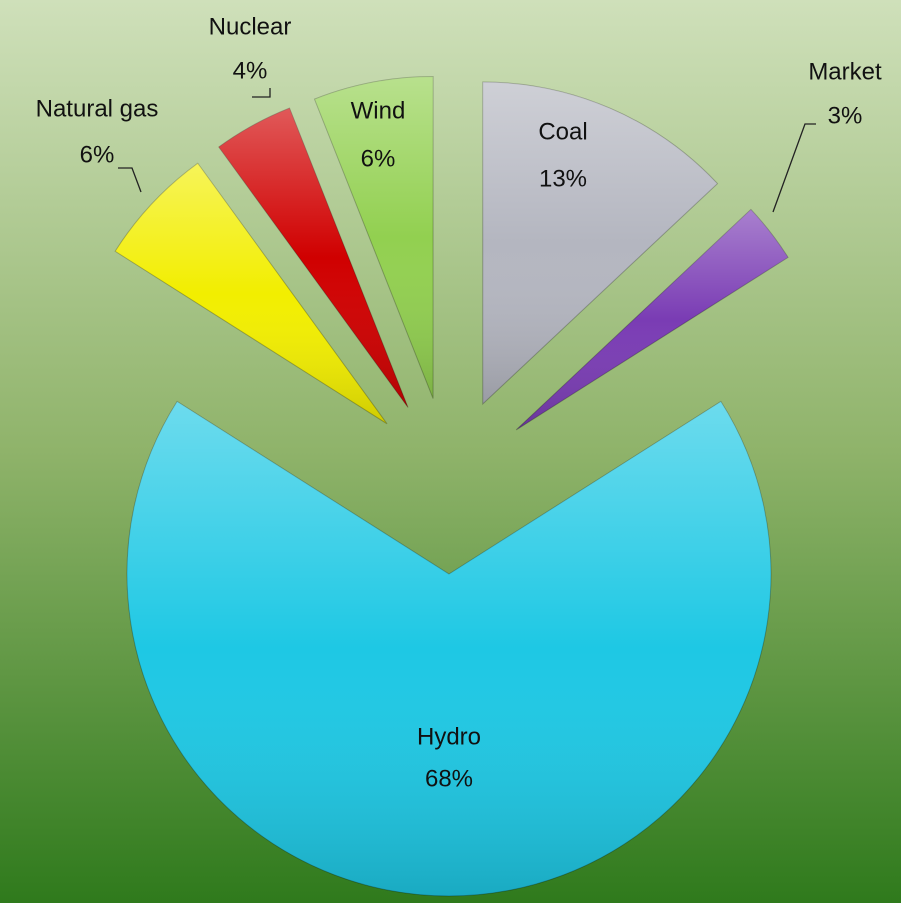 This screenshot has height=903, width=901. What do you see at coordinates (845, 115) in the screenshot?
I see `slice-value-label: 3%` at bounding box center [845, 115].